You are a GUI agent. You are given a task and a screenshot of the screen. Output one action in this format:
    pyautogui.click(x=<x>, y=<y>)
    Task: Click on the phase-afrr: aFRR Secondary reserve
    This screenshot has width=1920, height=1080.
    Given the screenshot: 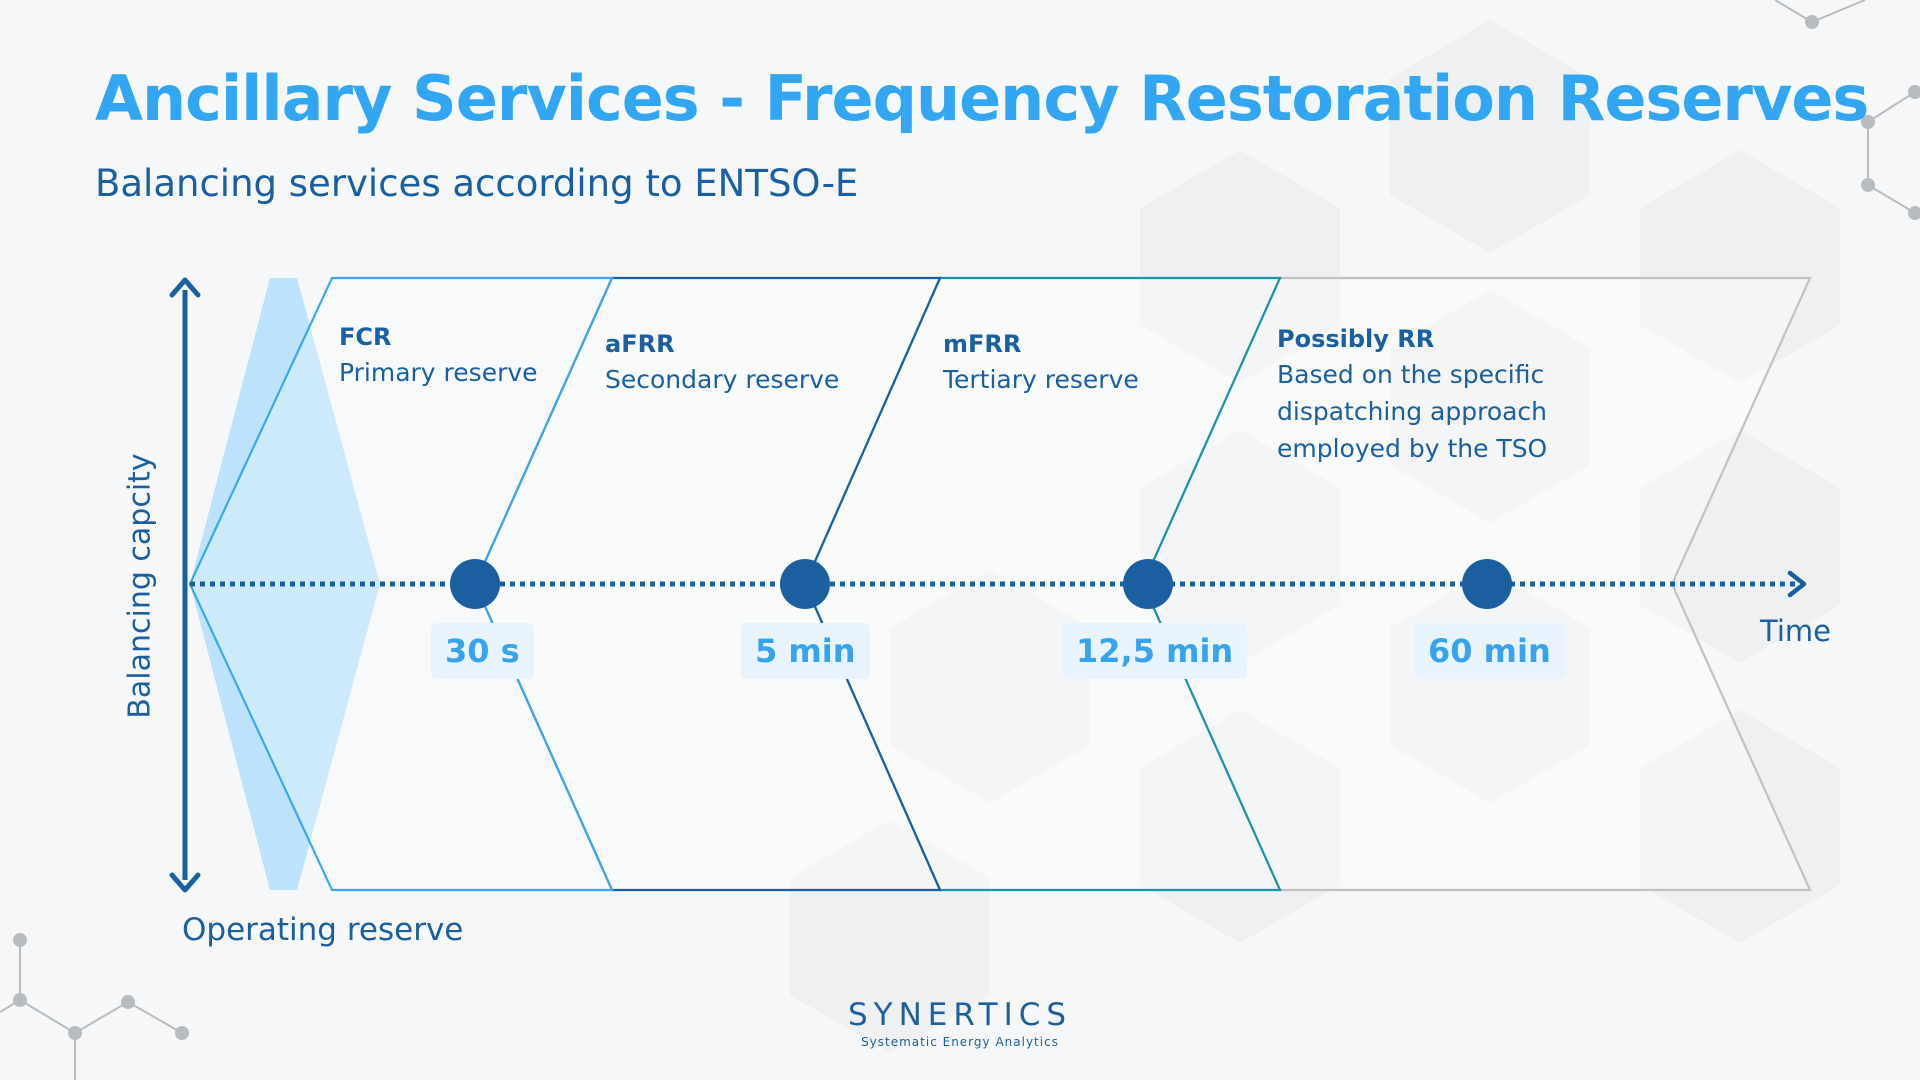 What is the action you would take?
    pyautogui.click(x=722, y=362)
    